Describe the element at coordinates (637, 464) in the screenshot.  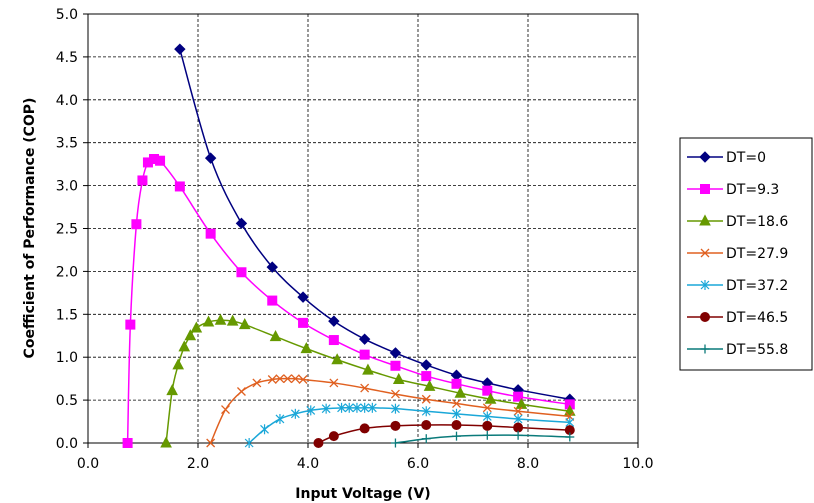
I see `x-tick-label: 10.0` at that location.